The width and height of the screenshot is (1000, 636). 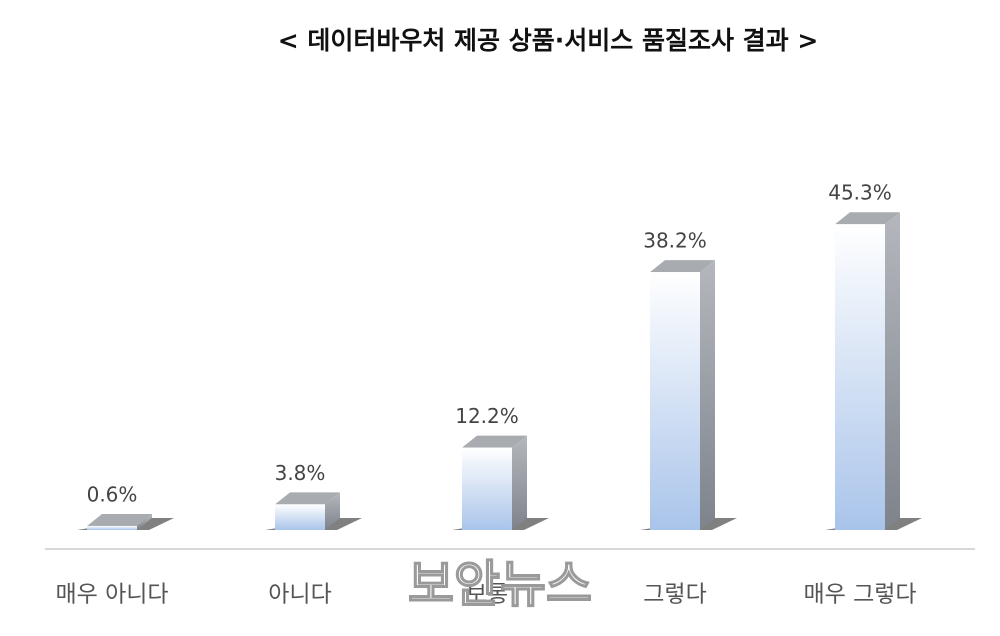 I want to click on x-tick-label: 보통, so click(x=487, y=595).